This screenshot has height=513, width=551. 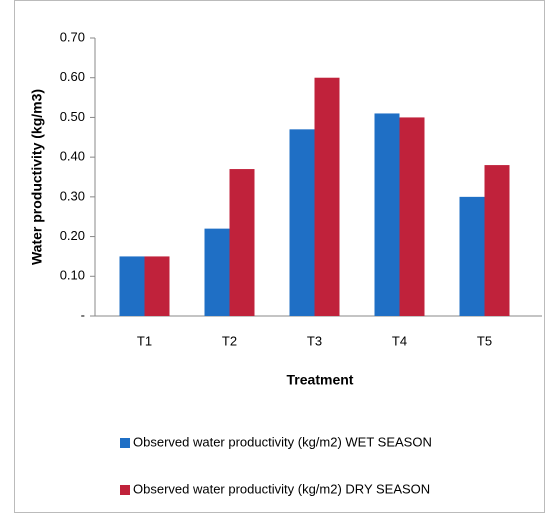 I want to click on x-tick-label: T5, so click(x=484, y=340).